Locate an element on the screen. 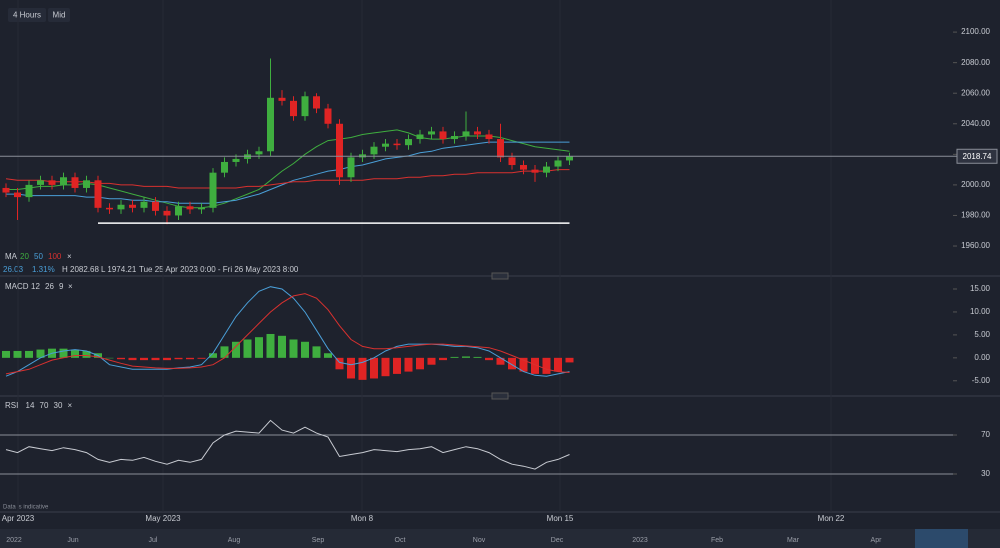  navigator-label: Feb is located at coordinates (717, 540).